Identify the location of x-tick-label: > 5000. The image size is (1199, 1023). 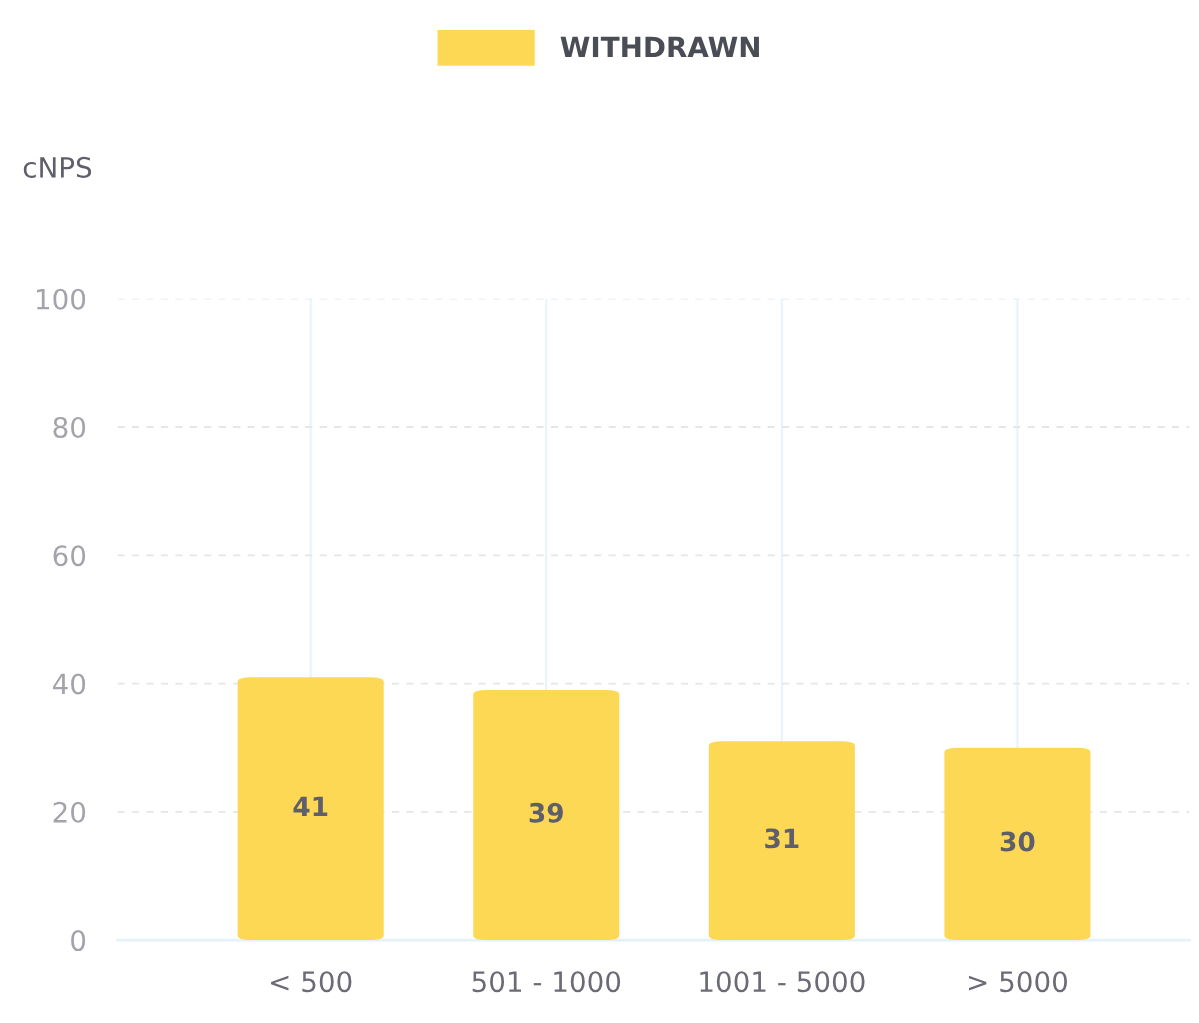
(1017, 982).